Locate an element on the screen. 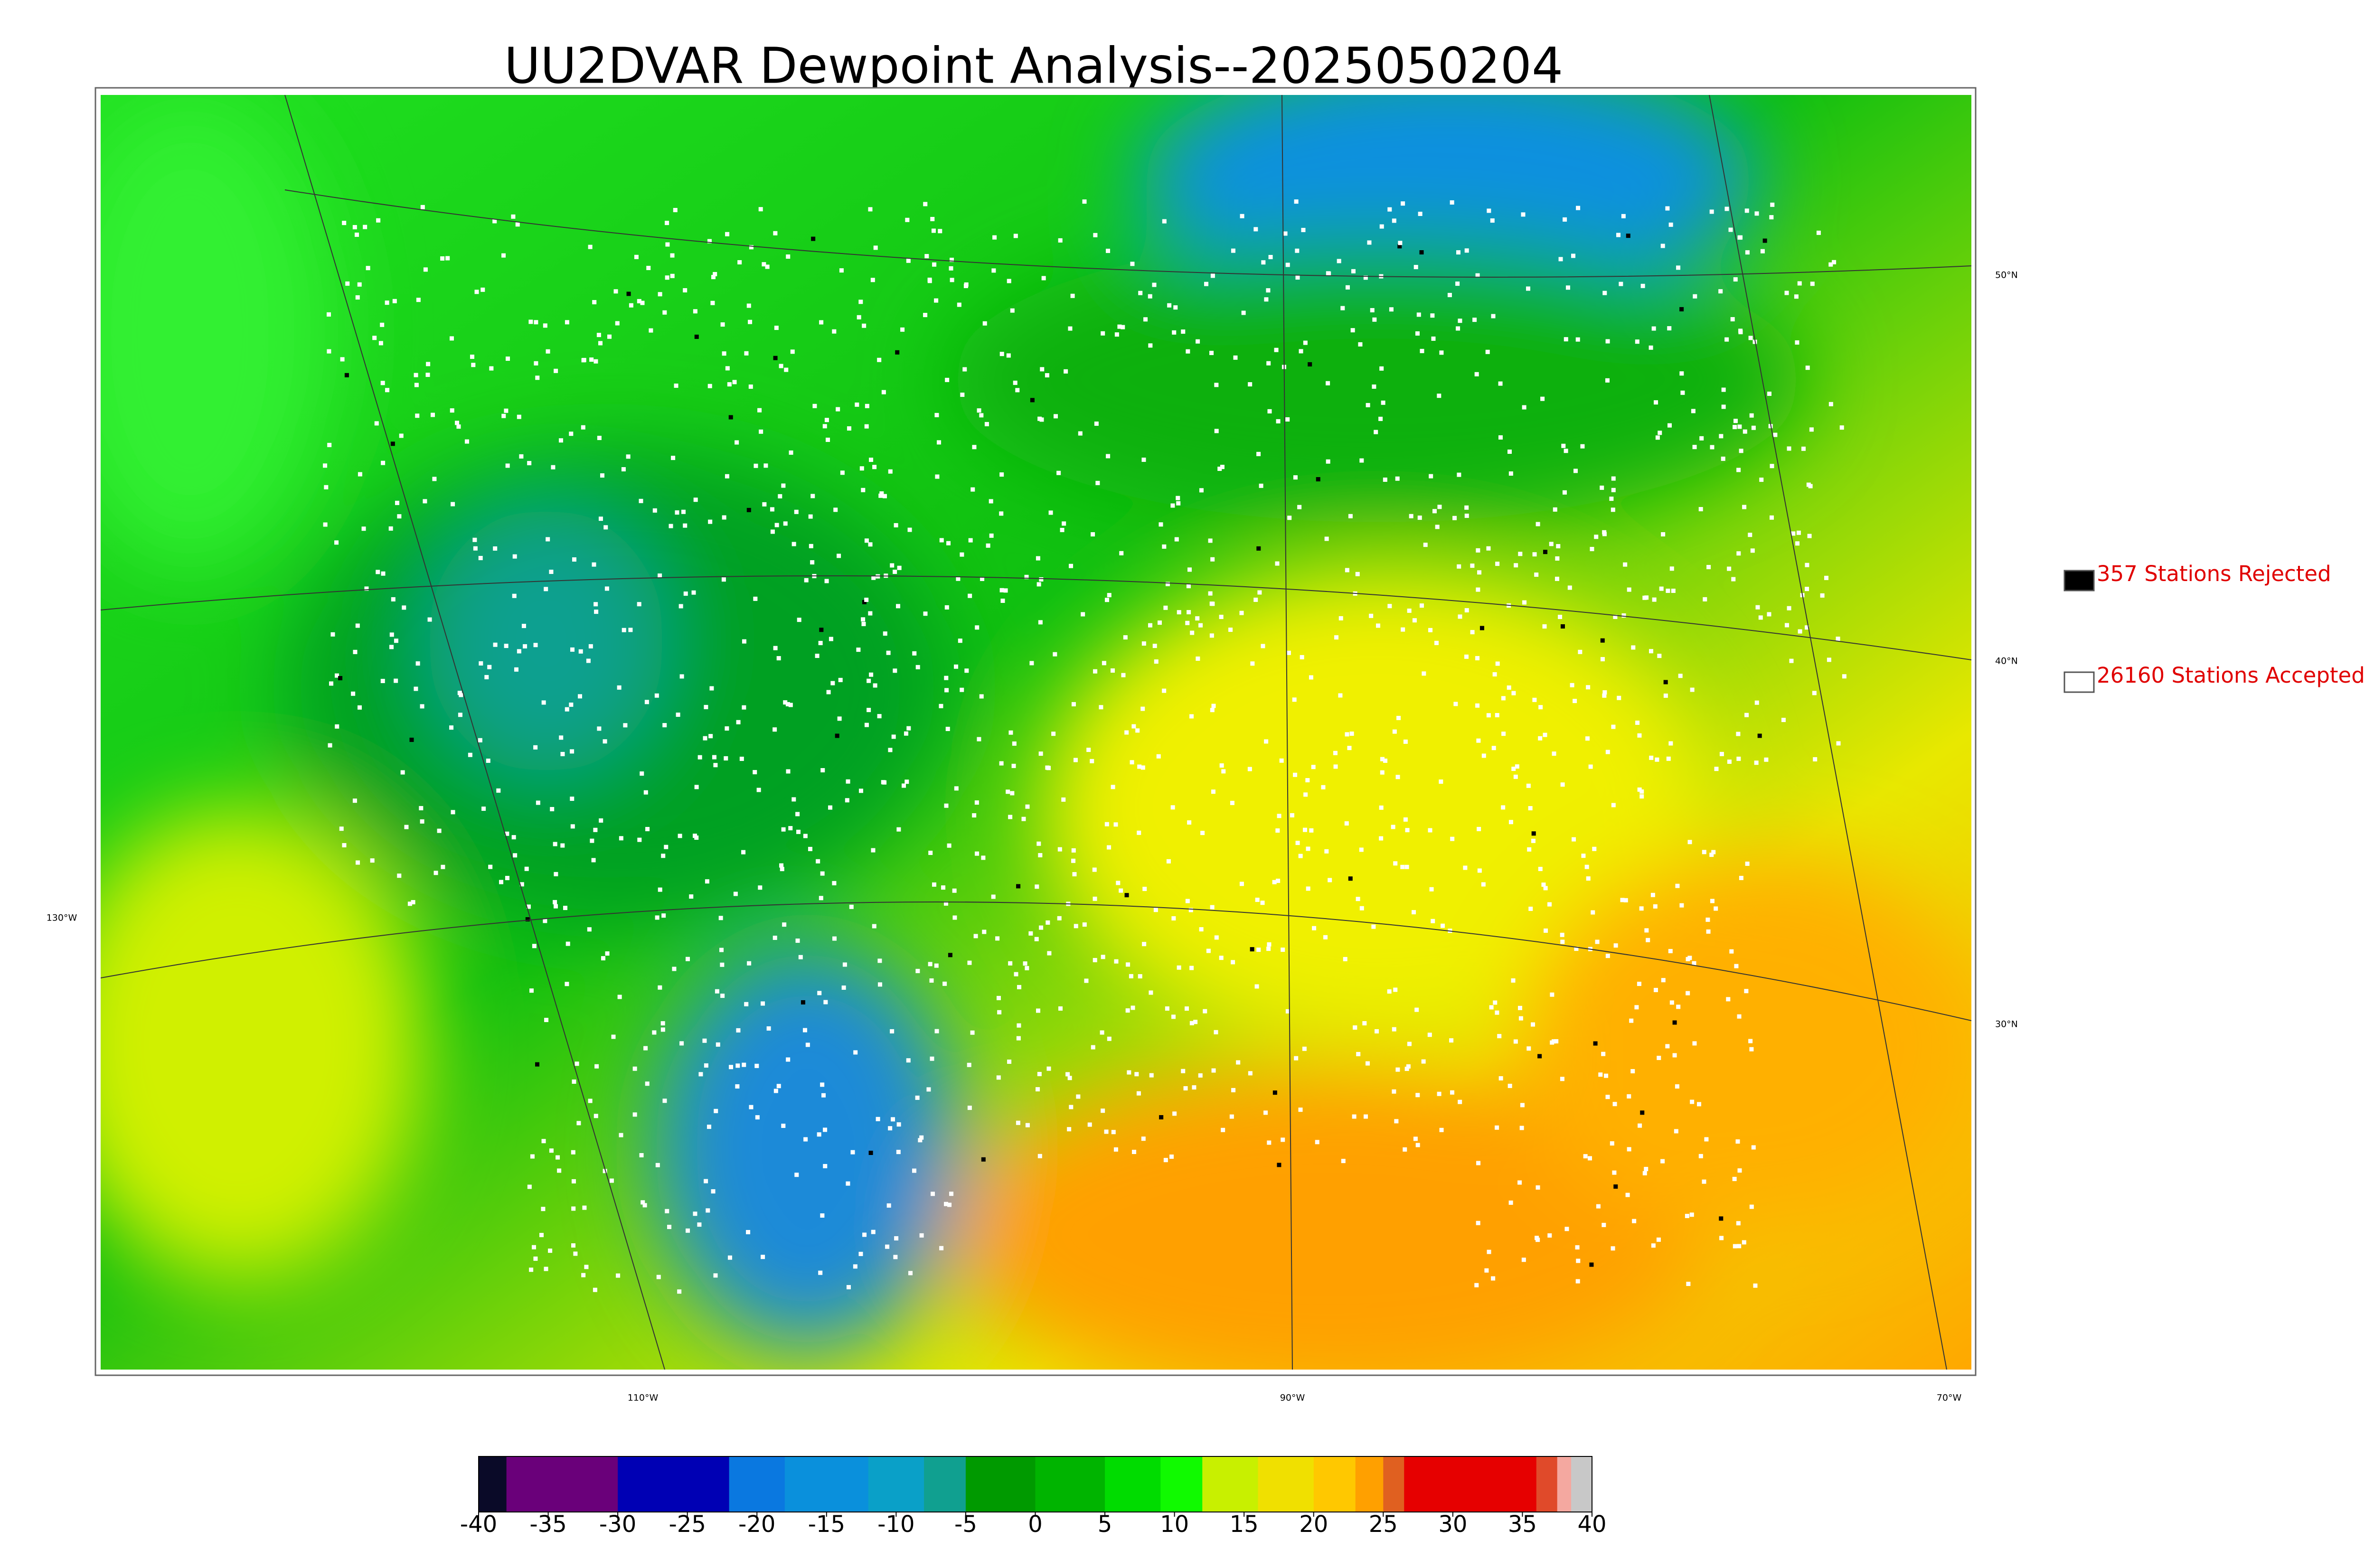 This screenshot has height=1568, width=2374. colorbar-tick-label: 25 is located at coordinates (1383, 1525).